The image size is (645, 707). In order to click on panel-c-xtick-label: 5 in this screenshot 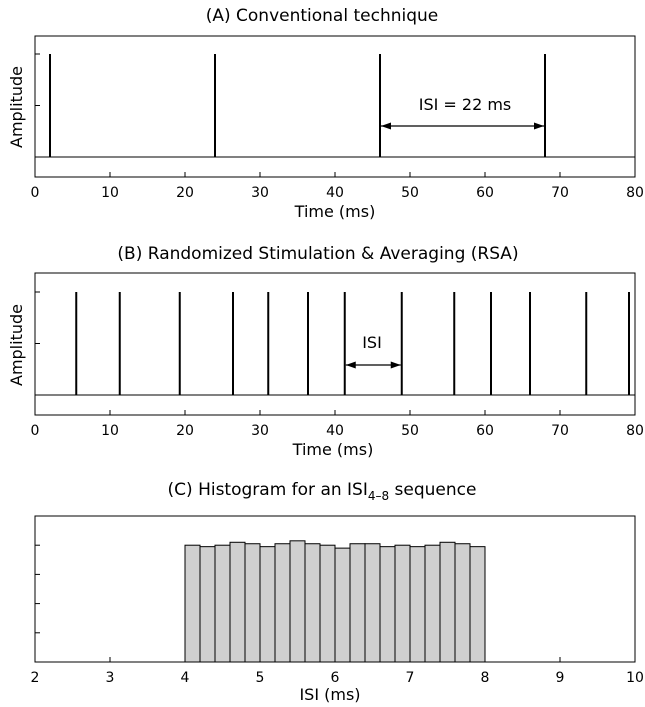, I will do `click(260, 678)`.